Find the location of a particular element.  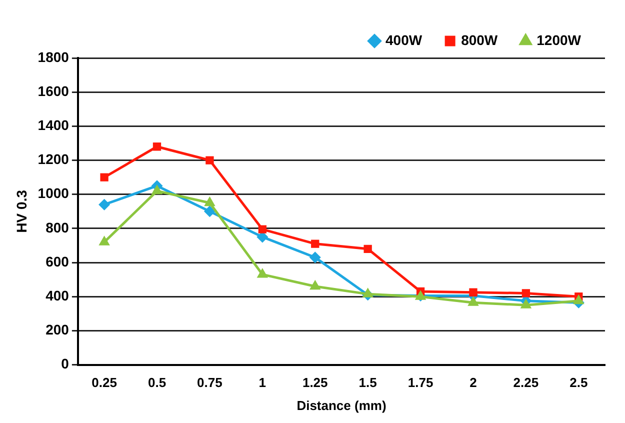

x-tick-label: 2.25 is located at coordinates (526, 382).